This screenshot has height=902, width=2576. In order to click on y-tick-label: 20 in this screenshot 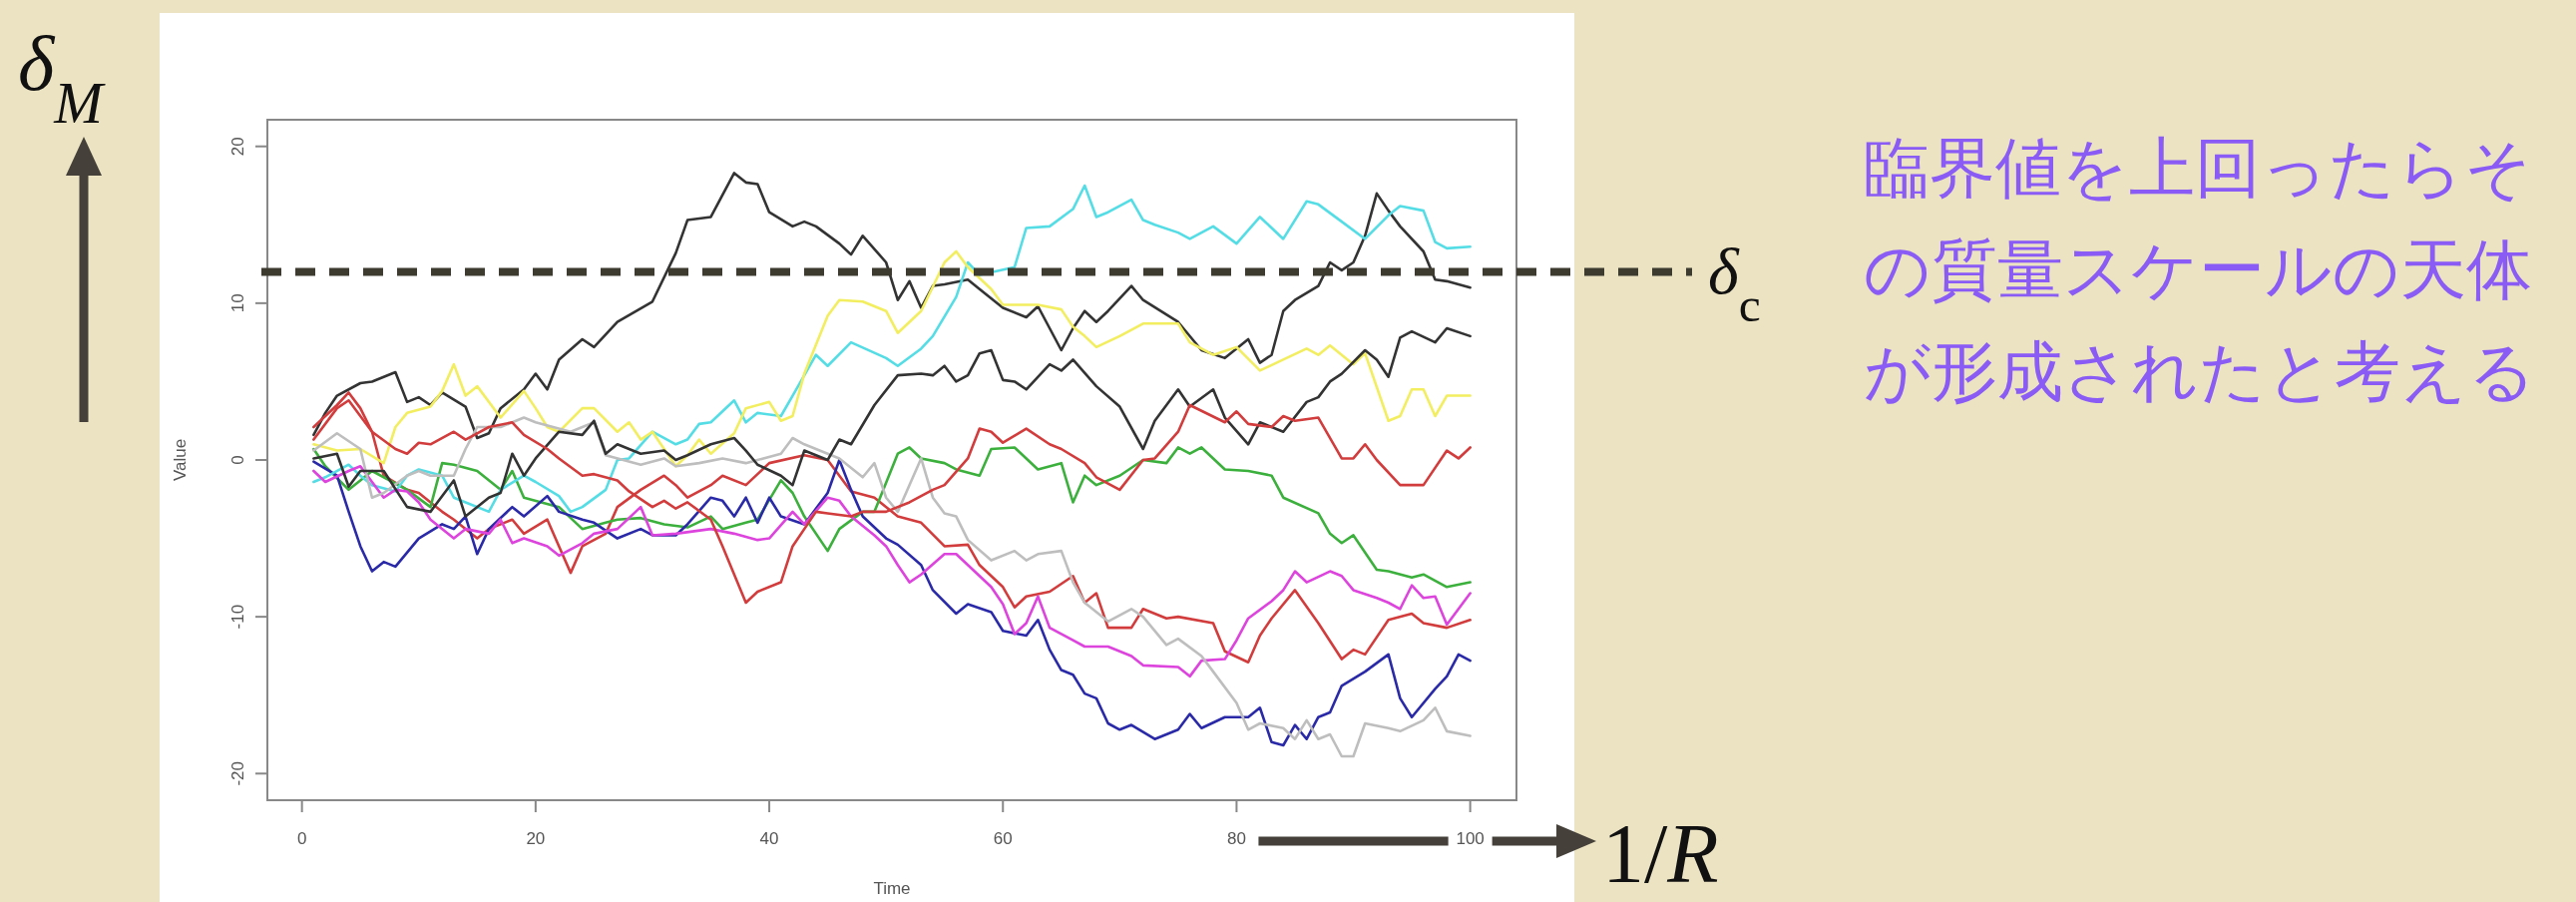, I will do `click(237, 147)`.